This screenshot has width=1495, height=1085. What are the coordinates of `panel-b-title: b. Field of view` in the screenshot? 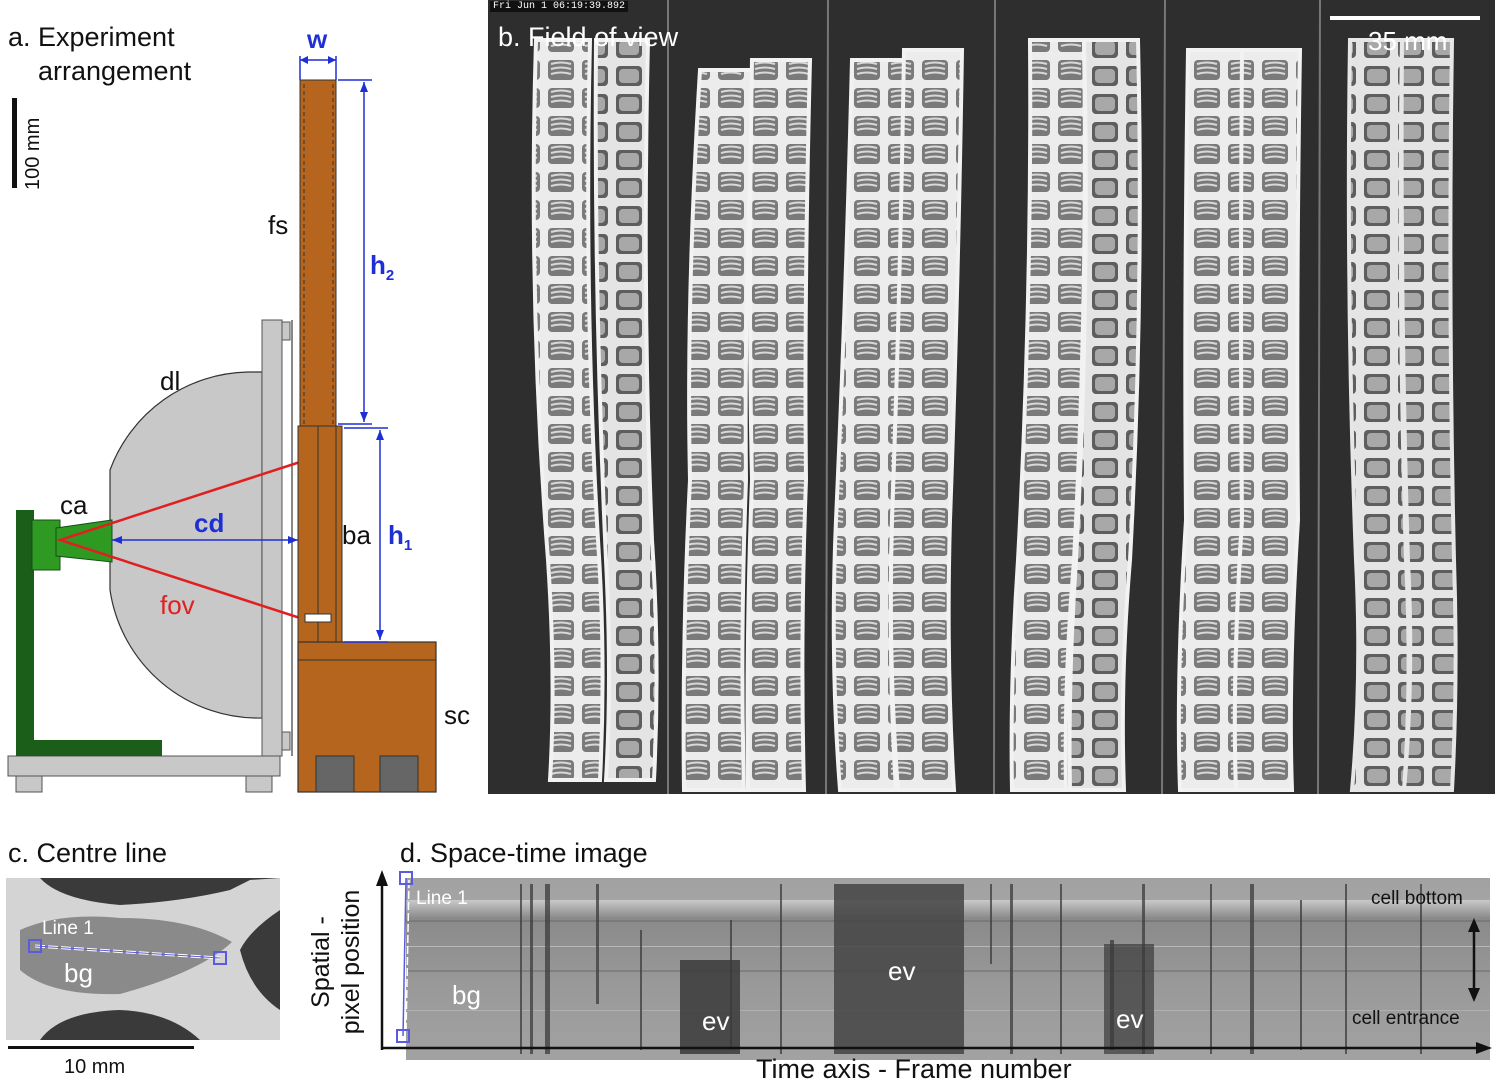 It's located at (588, 37).